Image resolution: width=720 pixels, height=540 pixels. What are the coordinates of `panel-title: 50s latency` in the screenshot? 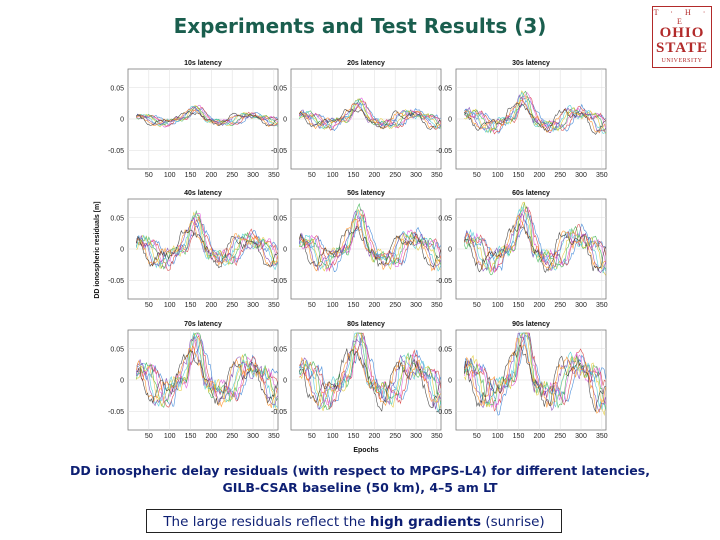 It's located at (366, 193).